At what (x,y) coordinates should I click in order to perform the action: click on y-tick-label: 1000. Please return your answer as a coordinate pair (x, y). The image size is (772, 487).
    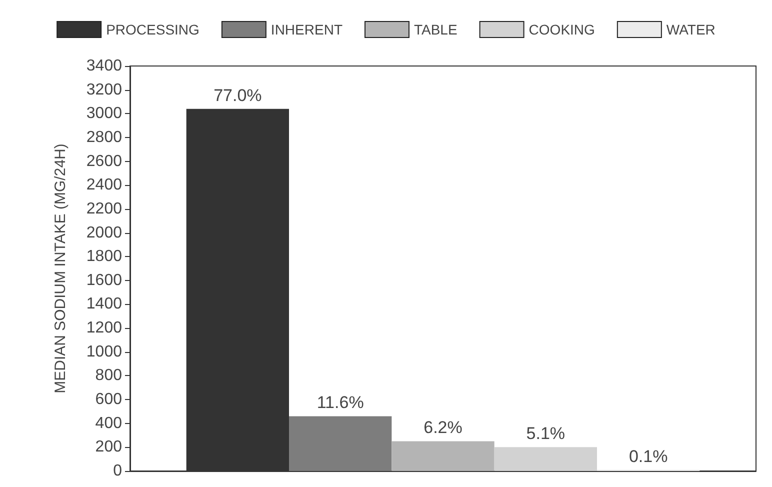
    Looking at the image, I should click on (104, 351).